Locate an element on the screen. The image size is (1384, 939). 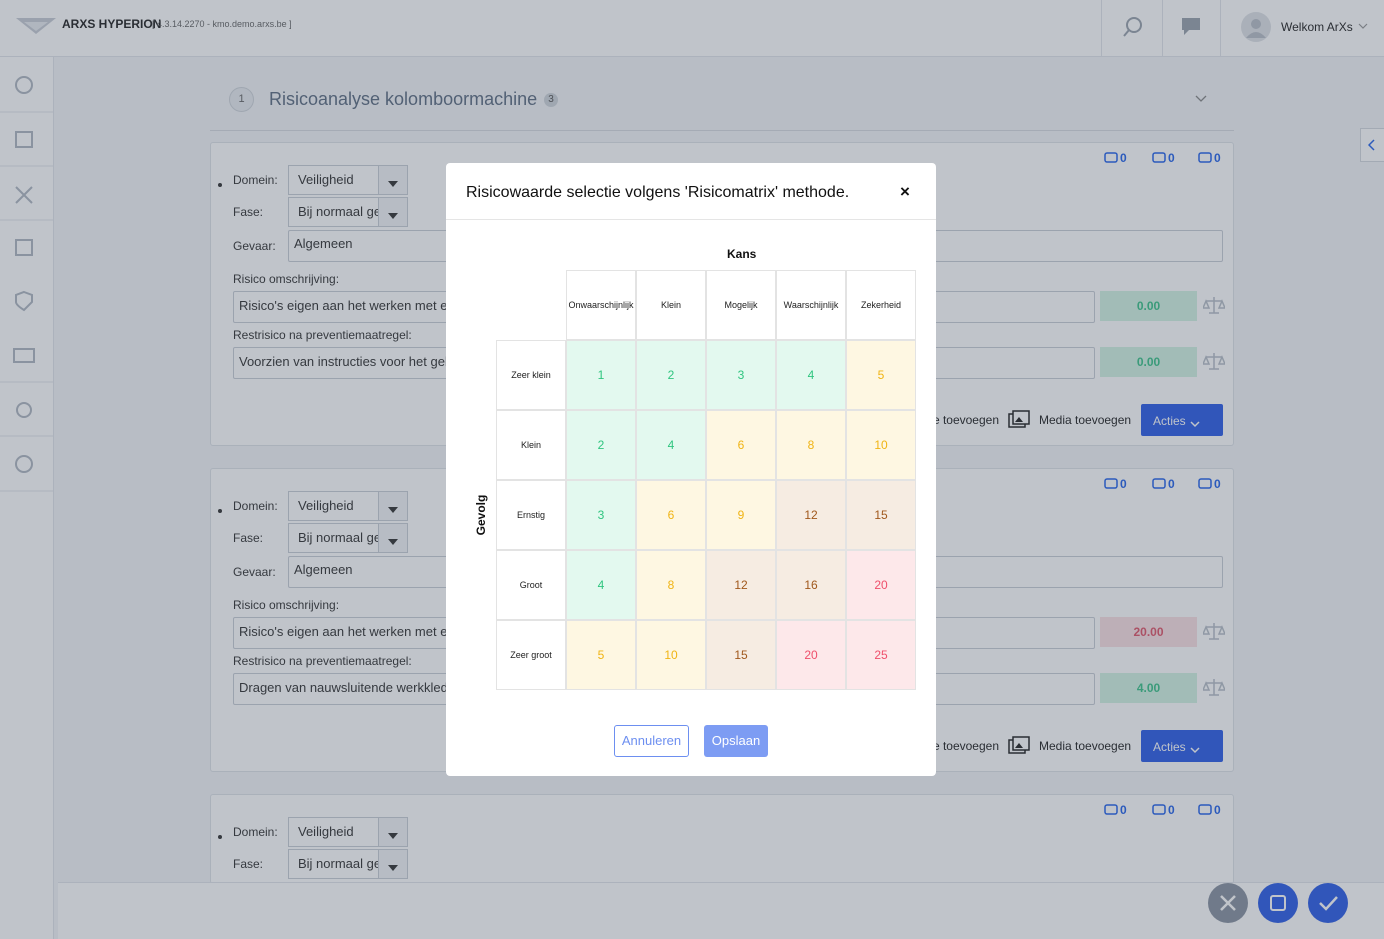
matrix-cell: 9 is located at coordinates (741, 515).